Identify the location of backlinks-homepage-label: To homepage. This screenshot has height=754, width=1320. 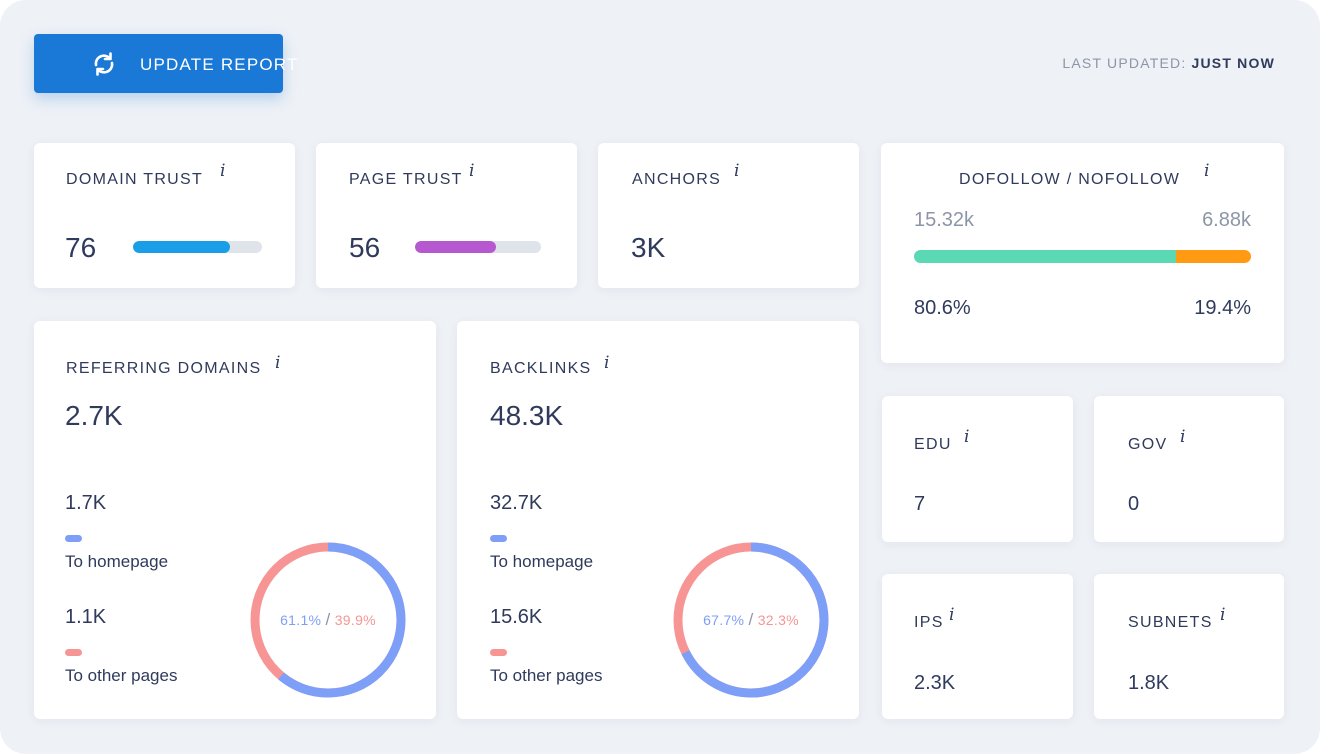
(542, 561).